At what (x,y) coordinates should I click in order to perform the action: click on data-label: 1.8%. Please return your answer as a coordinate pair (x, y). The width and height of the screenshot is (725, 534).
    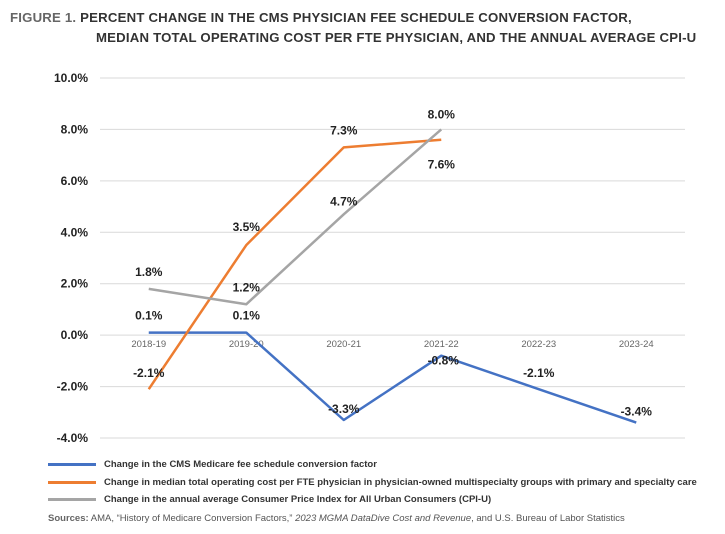
    Looking at the image, I should click on (149, 272).